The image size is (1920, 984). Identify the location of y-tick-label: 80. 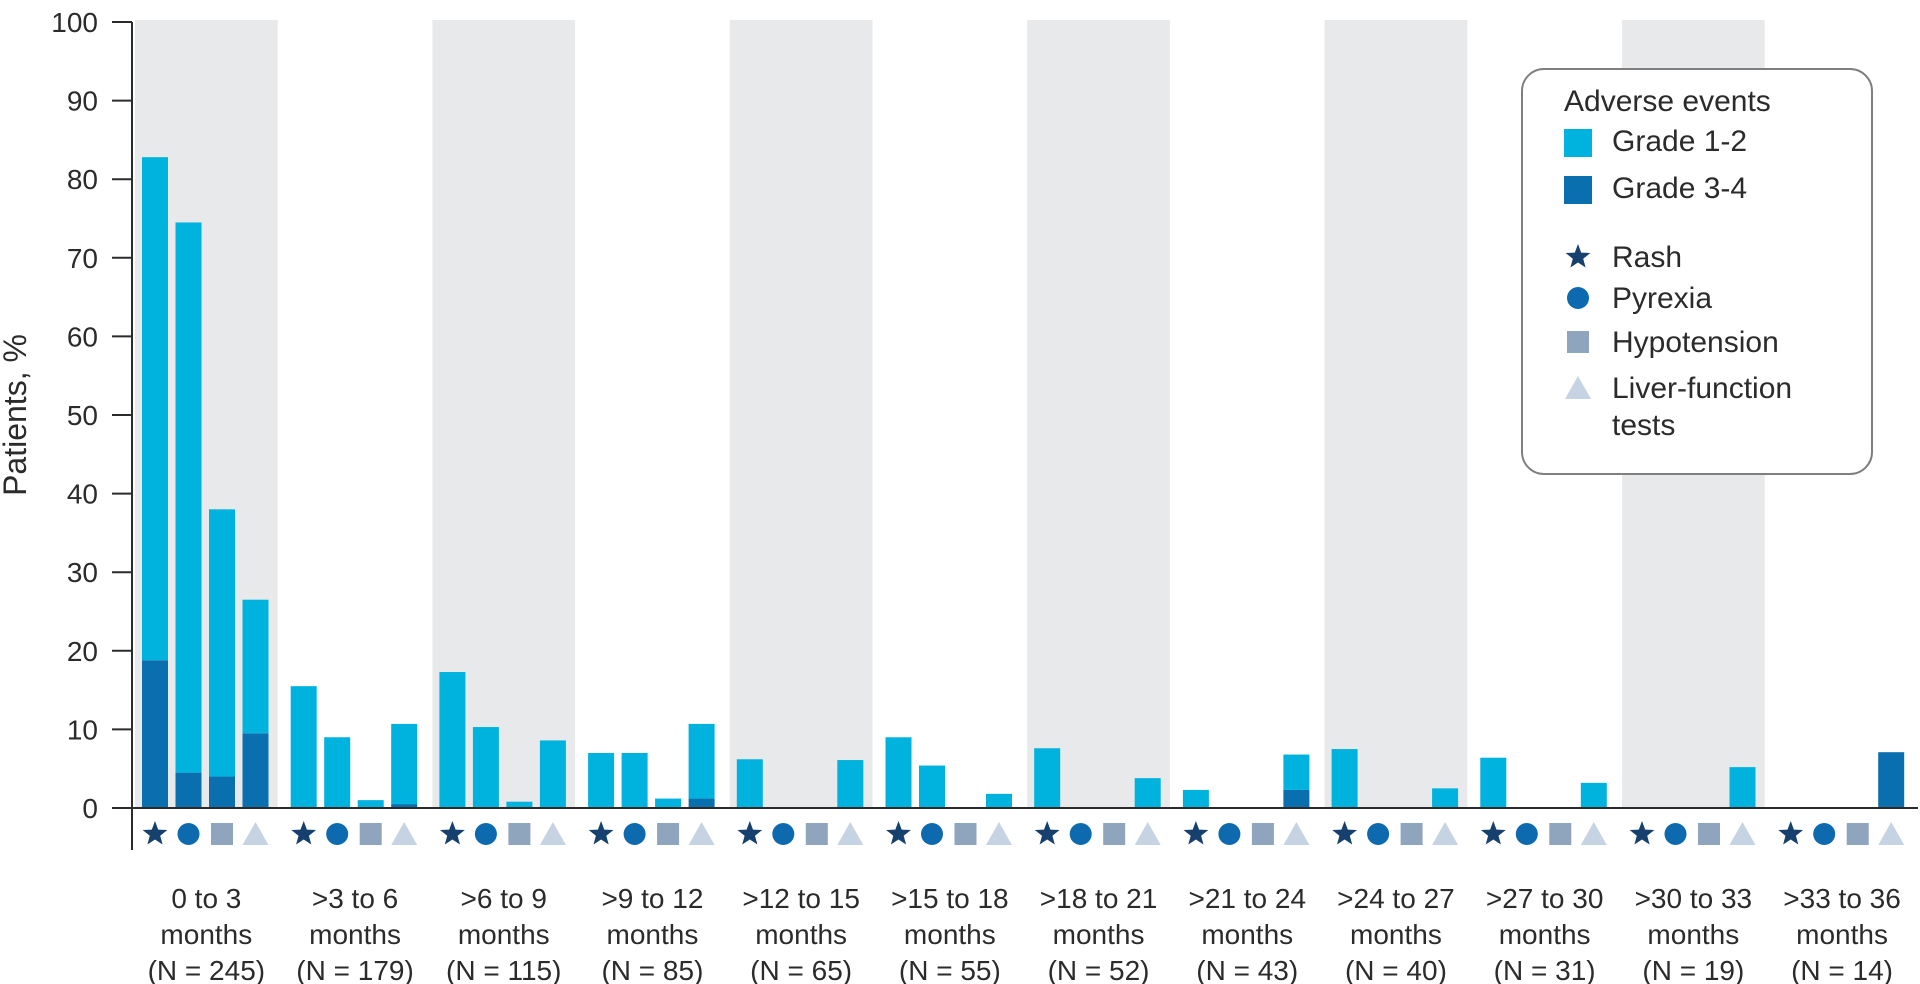
(82, 179).